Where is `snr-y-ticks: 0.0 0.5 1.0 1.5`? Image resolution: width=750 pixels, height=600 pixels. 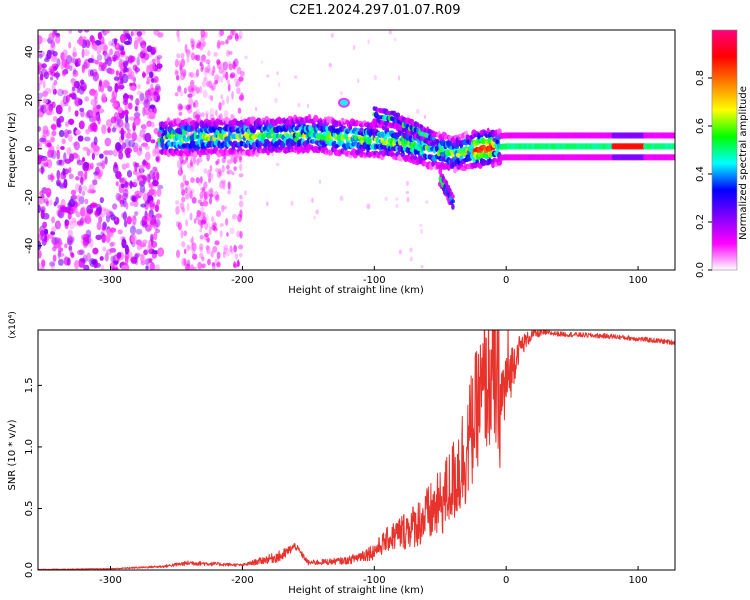
snr-y-ticks: 0.0 0.5 1.0 1.5 is located at coordinates (33, 477).